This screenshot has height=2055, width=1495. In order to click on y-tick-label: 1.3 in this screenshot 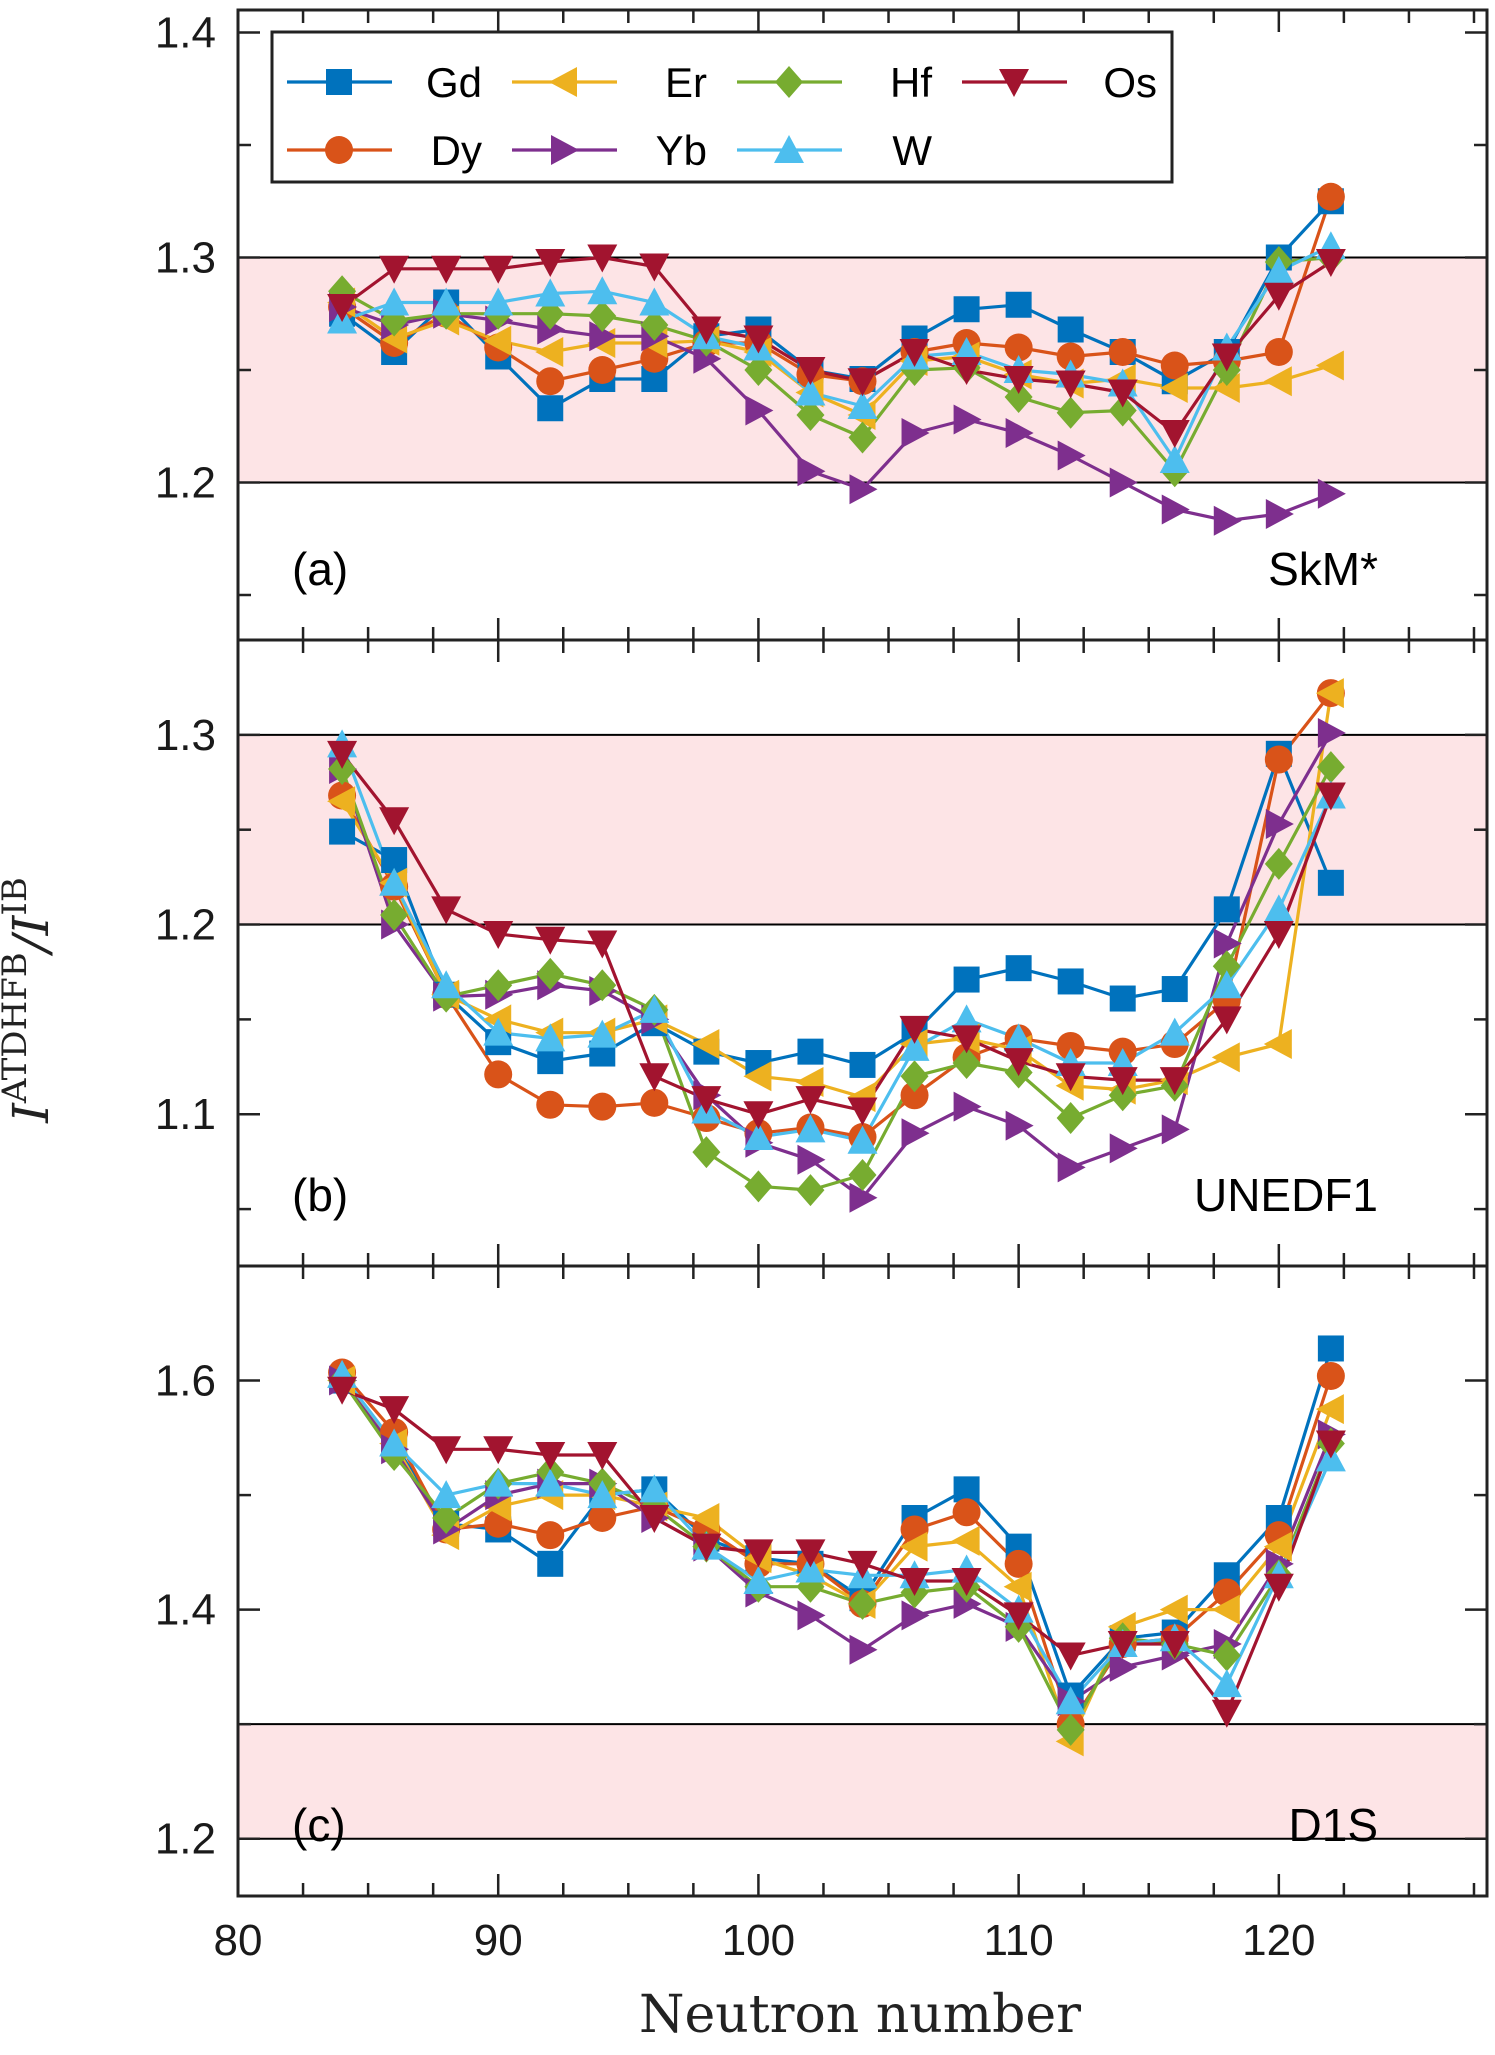, I will do `click(185, 258)`.